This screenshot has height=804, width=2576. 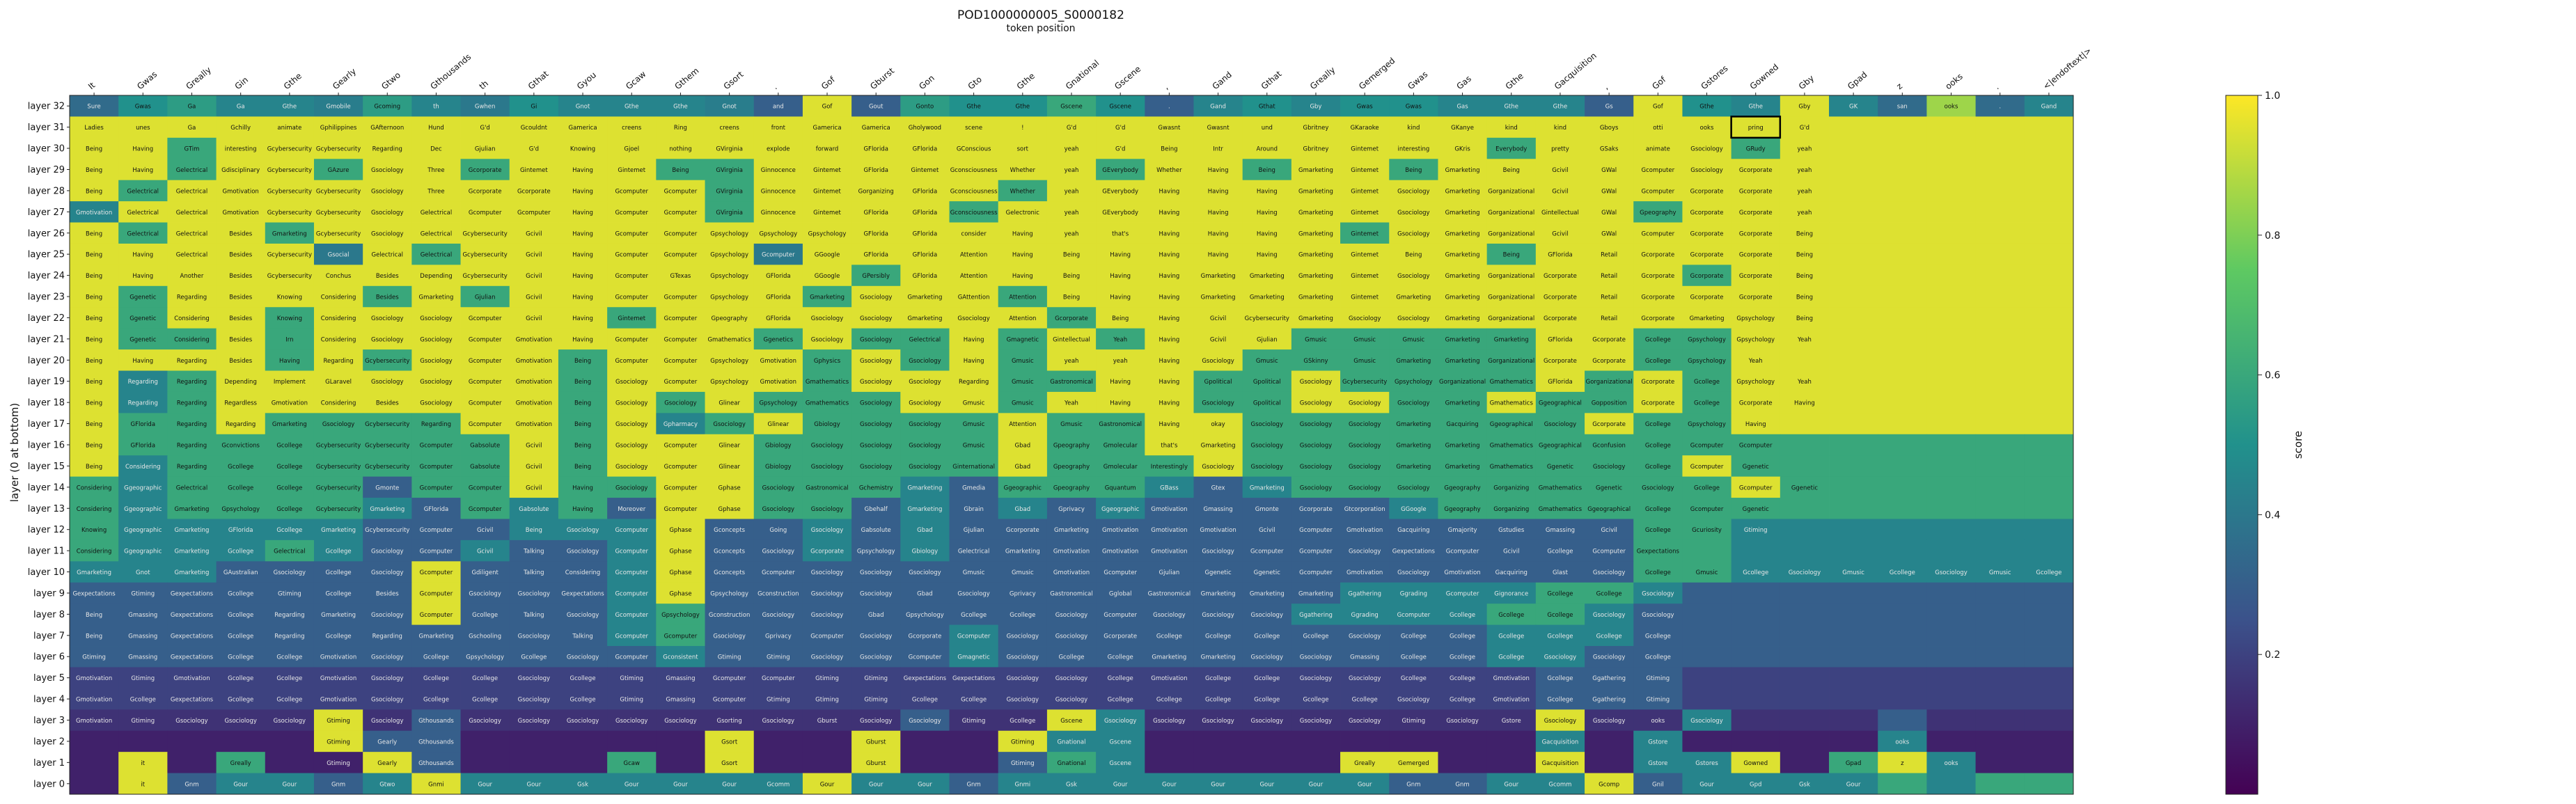 I want to click on cell-label: Gelectrical, so click(x=290, y=552).